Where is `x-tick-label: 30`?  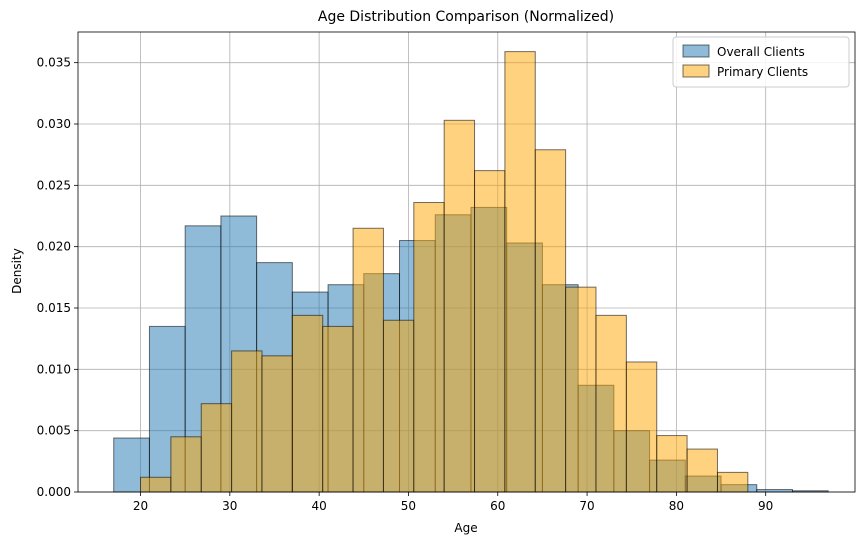
x-tick-label: 30 is located at coordinates (229, 506).